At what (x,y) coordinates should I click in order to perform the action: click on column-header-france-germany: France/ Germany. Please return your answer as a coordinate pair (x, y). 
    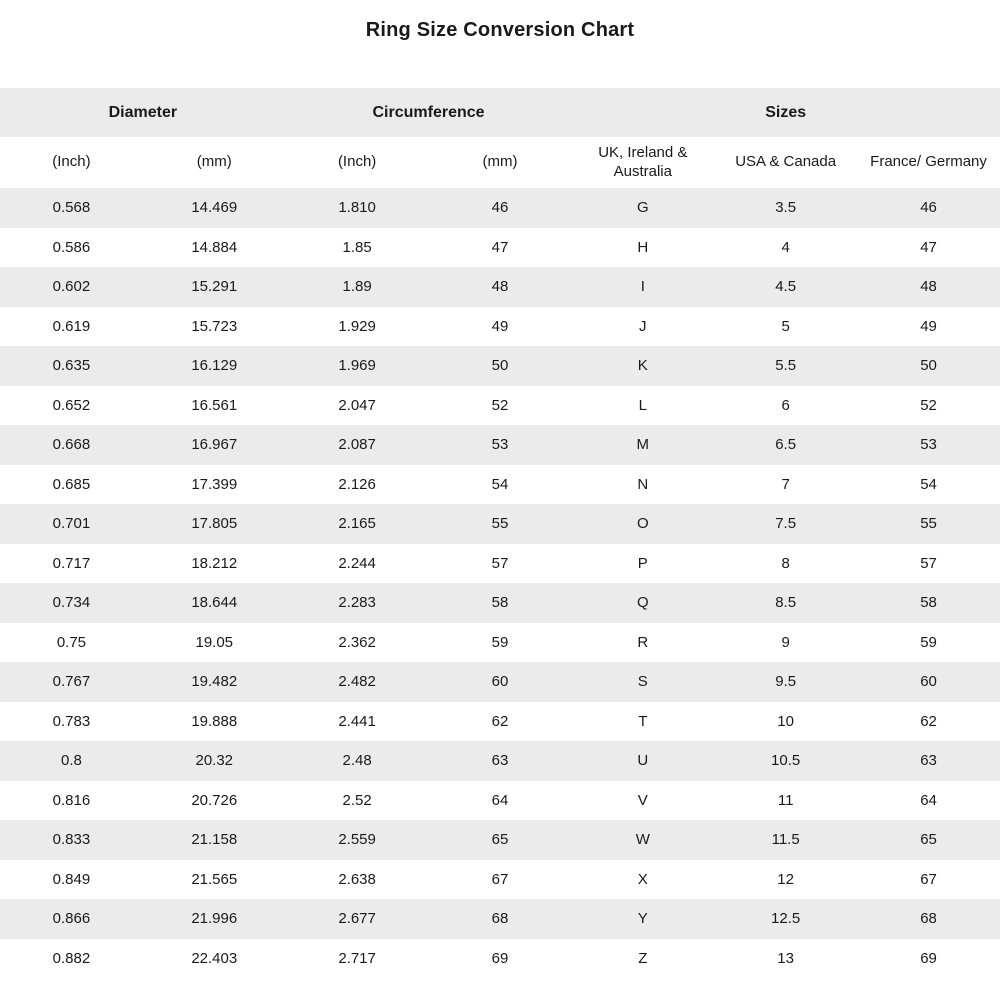
    Looking at the image, I should click on (928, 162).